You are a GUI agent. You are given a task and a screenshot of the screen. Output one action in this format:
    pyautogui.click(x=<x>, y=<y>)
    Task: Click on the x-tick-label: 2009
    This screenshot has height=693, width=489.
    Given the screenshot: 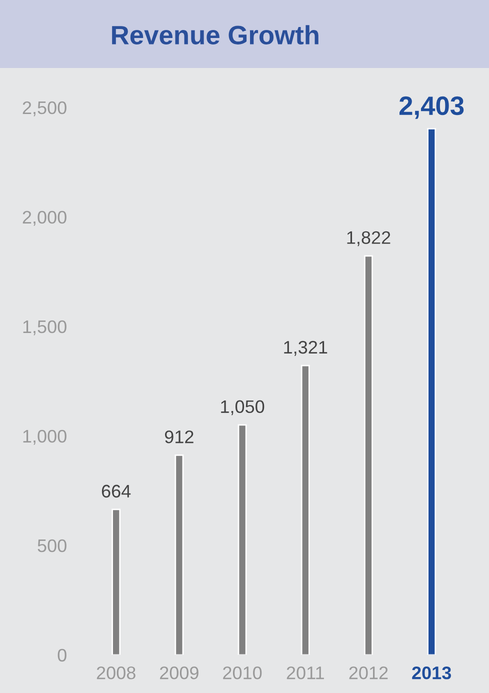 What is the action you would take?
    pyautogui.click(x=179, y=673)
    